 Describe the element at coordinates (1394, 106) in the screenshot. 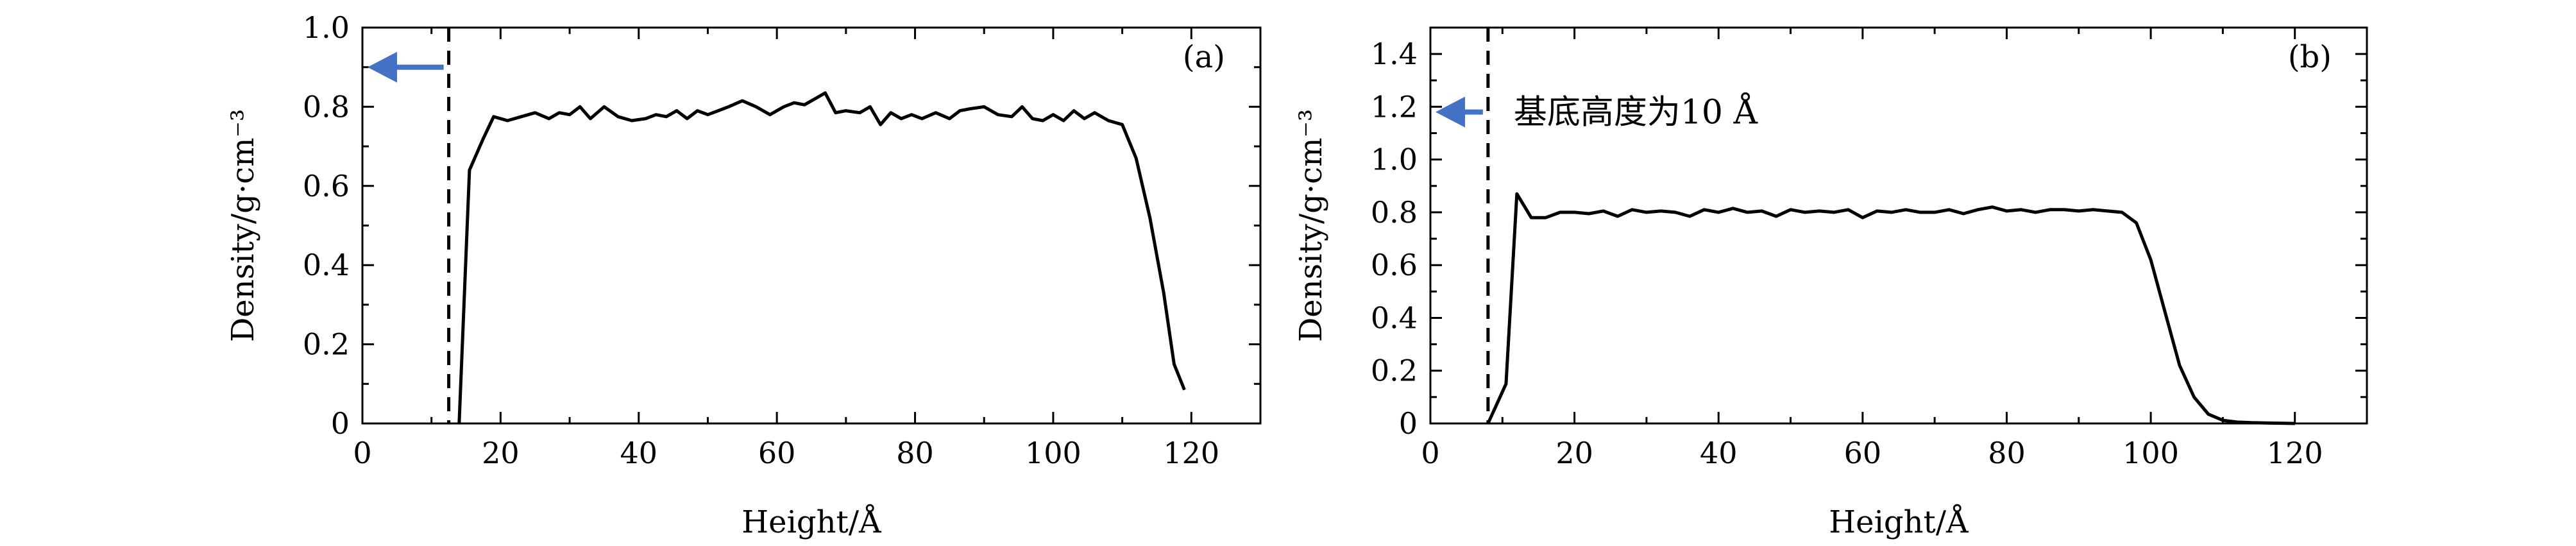

I see `y-tick-label: 1.2` at that location.